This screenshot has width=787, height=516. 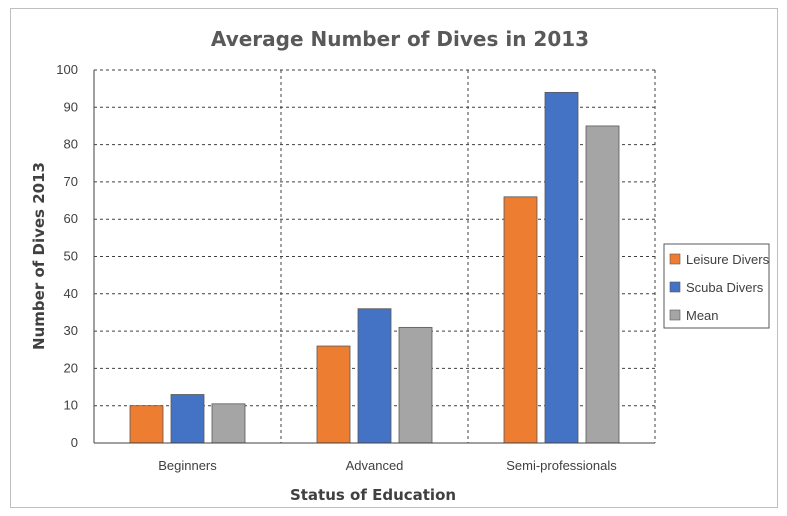 What do you see at coordinates (67, 69) in the screenshot?
I see `y-tick-label: 100` at bounding box center [67, 69].